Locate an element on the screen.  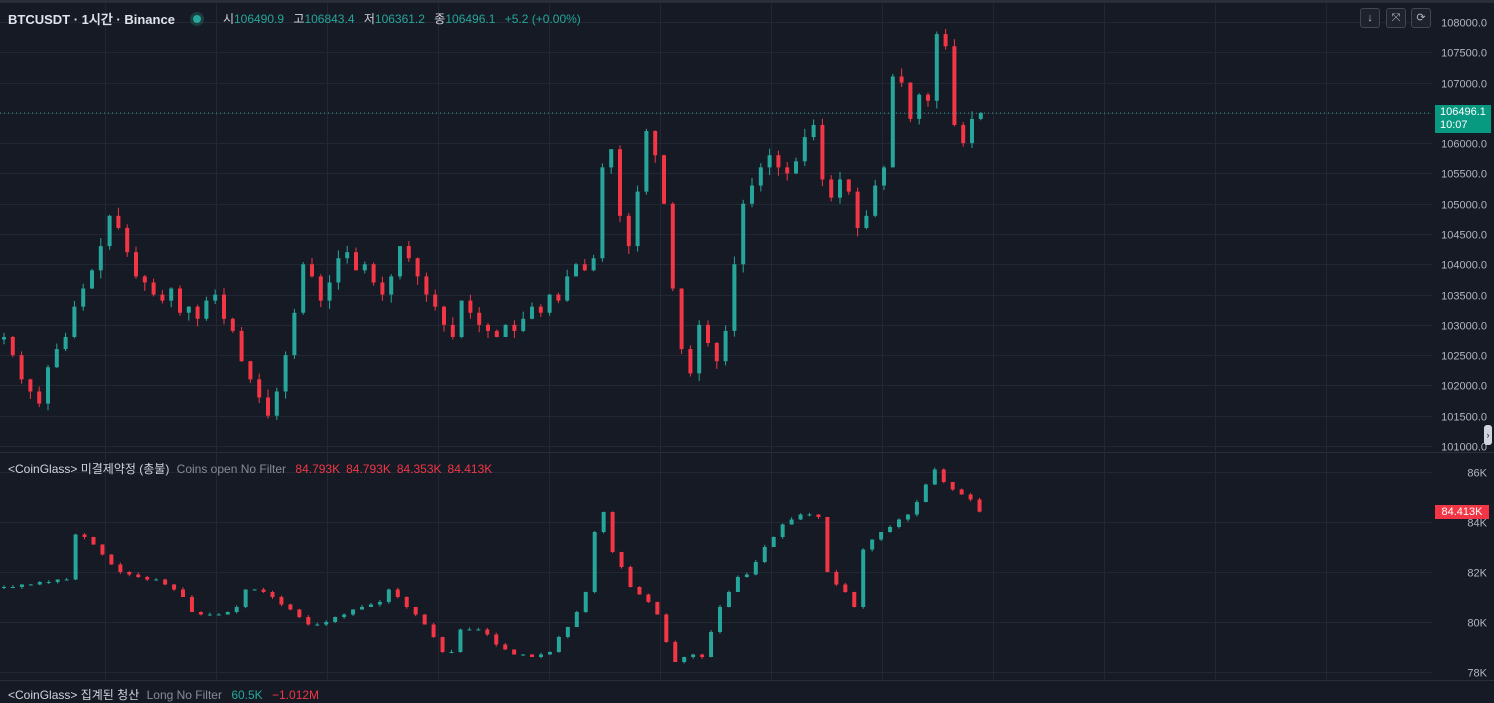
indicator-value-2: 84.793K is located at coordinates (368, 469).